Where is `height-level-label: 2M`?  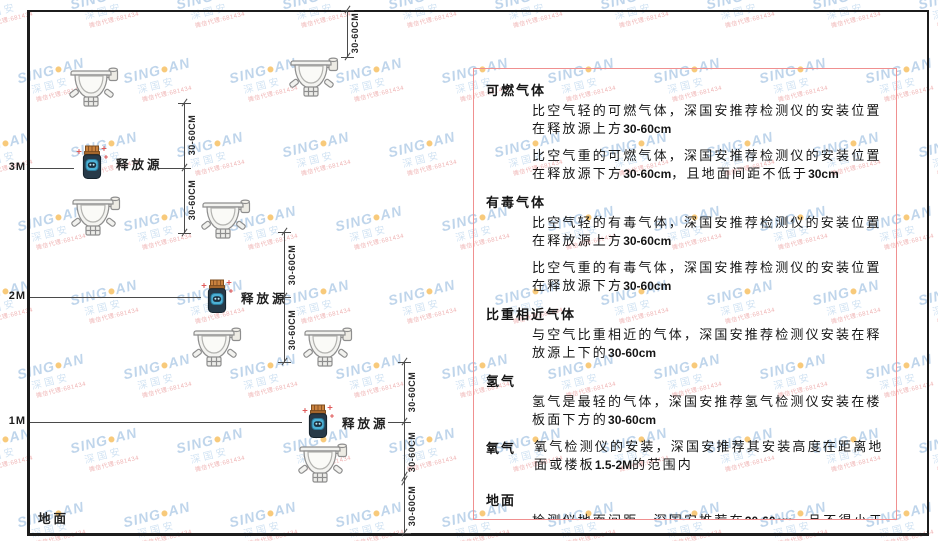 height-level-label: 2M is located at coordinates (17, 296).